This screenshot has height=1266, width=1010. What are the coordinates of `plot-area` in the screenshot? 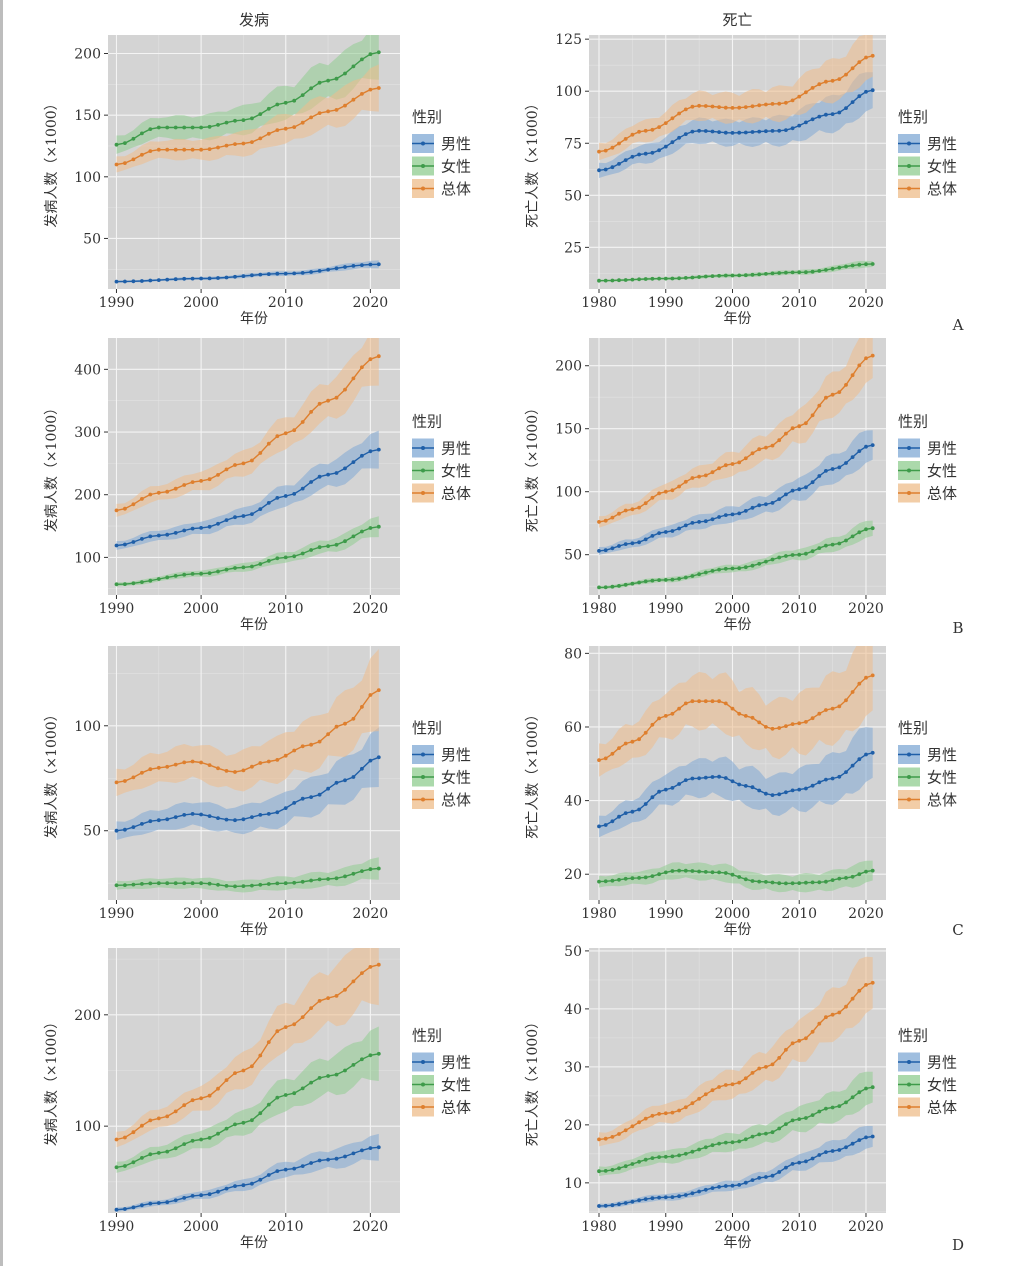 It's located at (247, 1080).